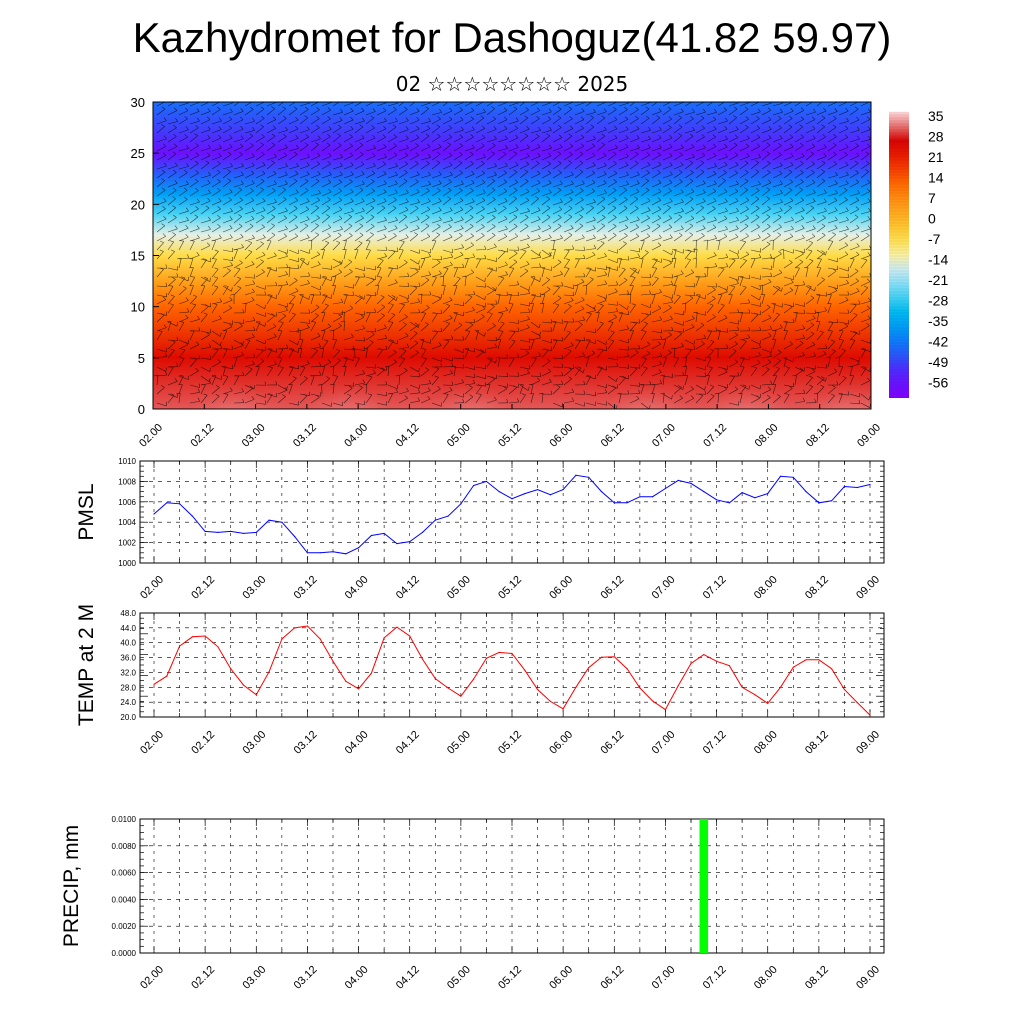 The image size is (1024, 1024). I want to click on pmsl-x-tick-label: 03.12, so click(306, 588).